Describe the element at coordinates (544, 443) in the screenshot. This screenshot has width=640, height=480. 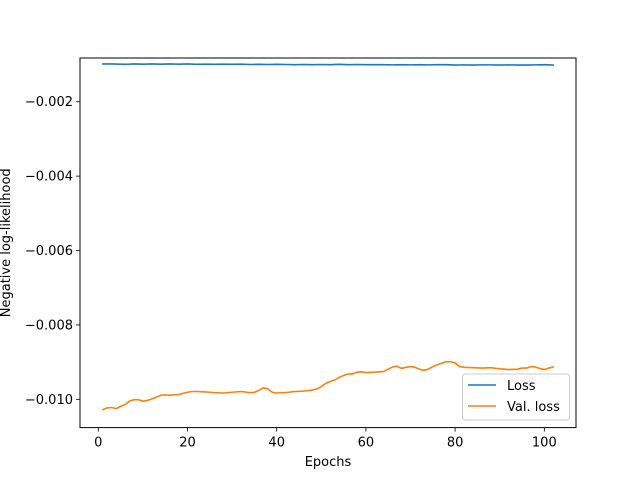
I see `x-tick-label: 100` at that location.